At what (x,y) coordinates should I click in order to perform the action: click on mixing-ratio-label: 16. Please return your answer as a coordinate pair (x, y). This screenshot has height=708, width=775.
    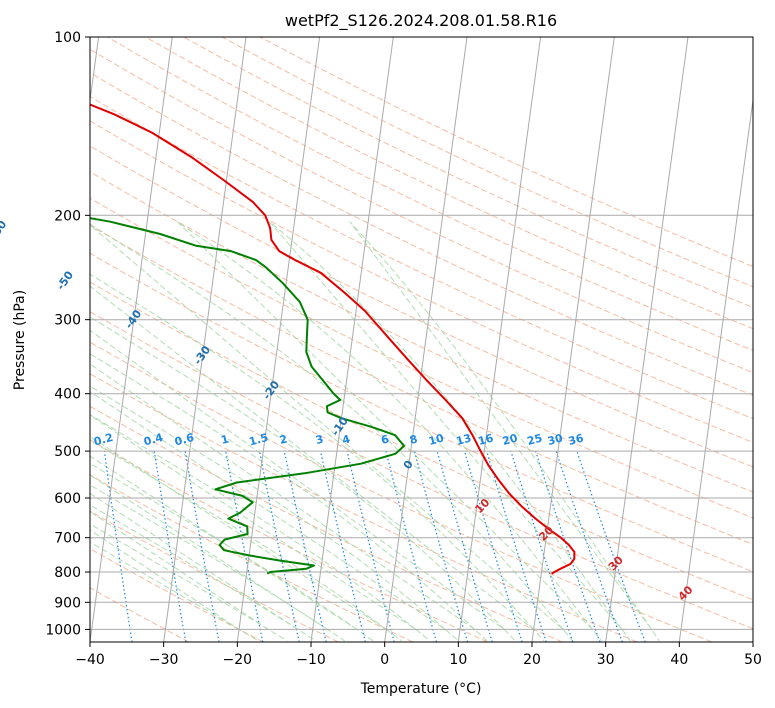
    Looking at the image, I should click on (486, 439).